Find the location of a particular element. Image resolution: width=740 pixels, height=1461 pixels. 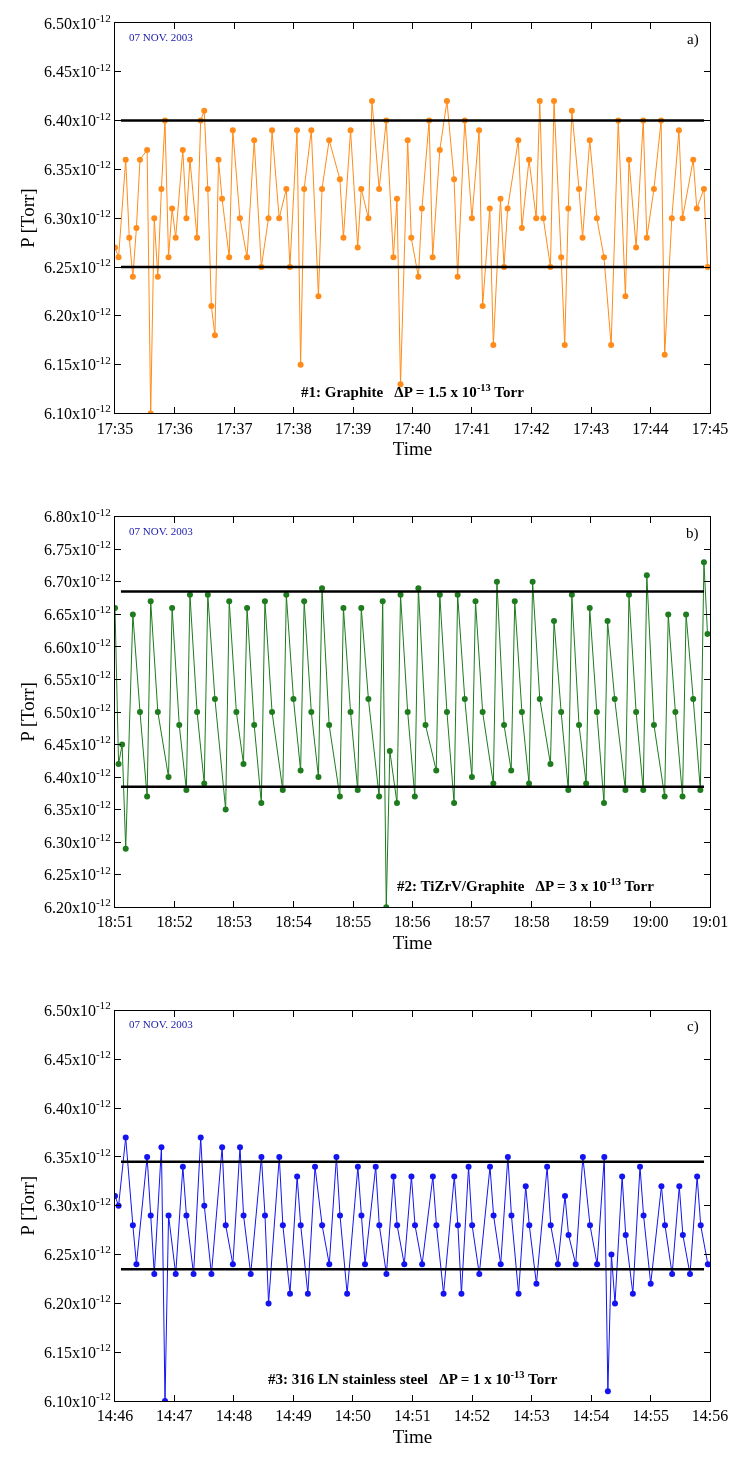

x-tick-label: 17:41 is located at coordinates (472, 428).